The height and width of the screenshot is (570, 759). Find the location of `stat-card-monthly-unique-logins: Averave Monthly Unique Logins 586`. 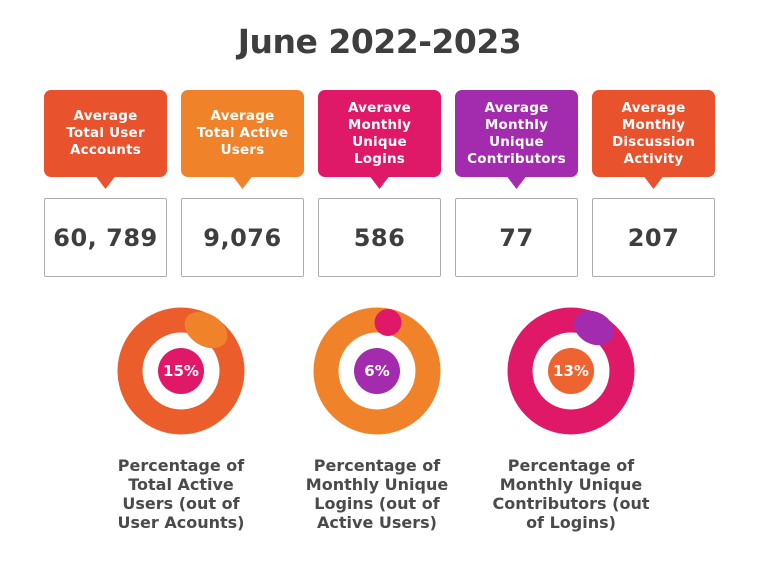

stat-card-monthly-unique-logins: Averave Monthly Unique Logins 586 is located at coordinates (379, 190).